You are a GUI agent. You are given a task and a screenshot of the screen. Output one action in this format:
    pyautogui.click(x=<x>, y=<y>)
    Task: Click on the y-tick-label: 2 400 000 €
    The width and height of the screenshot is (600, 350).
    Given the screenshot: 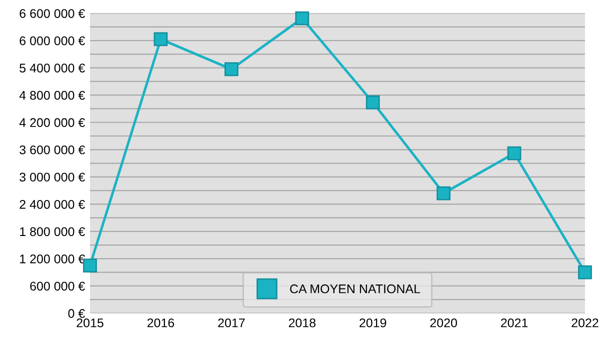 What is the action you would take?
    pyautogui.click(x=52, y=204)
    